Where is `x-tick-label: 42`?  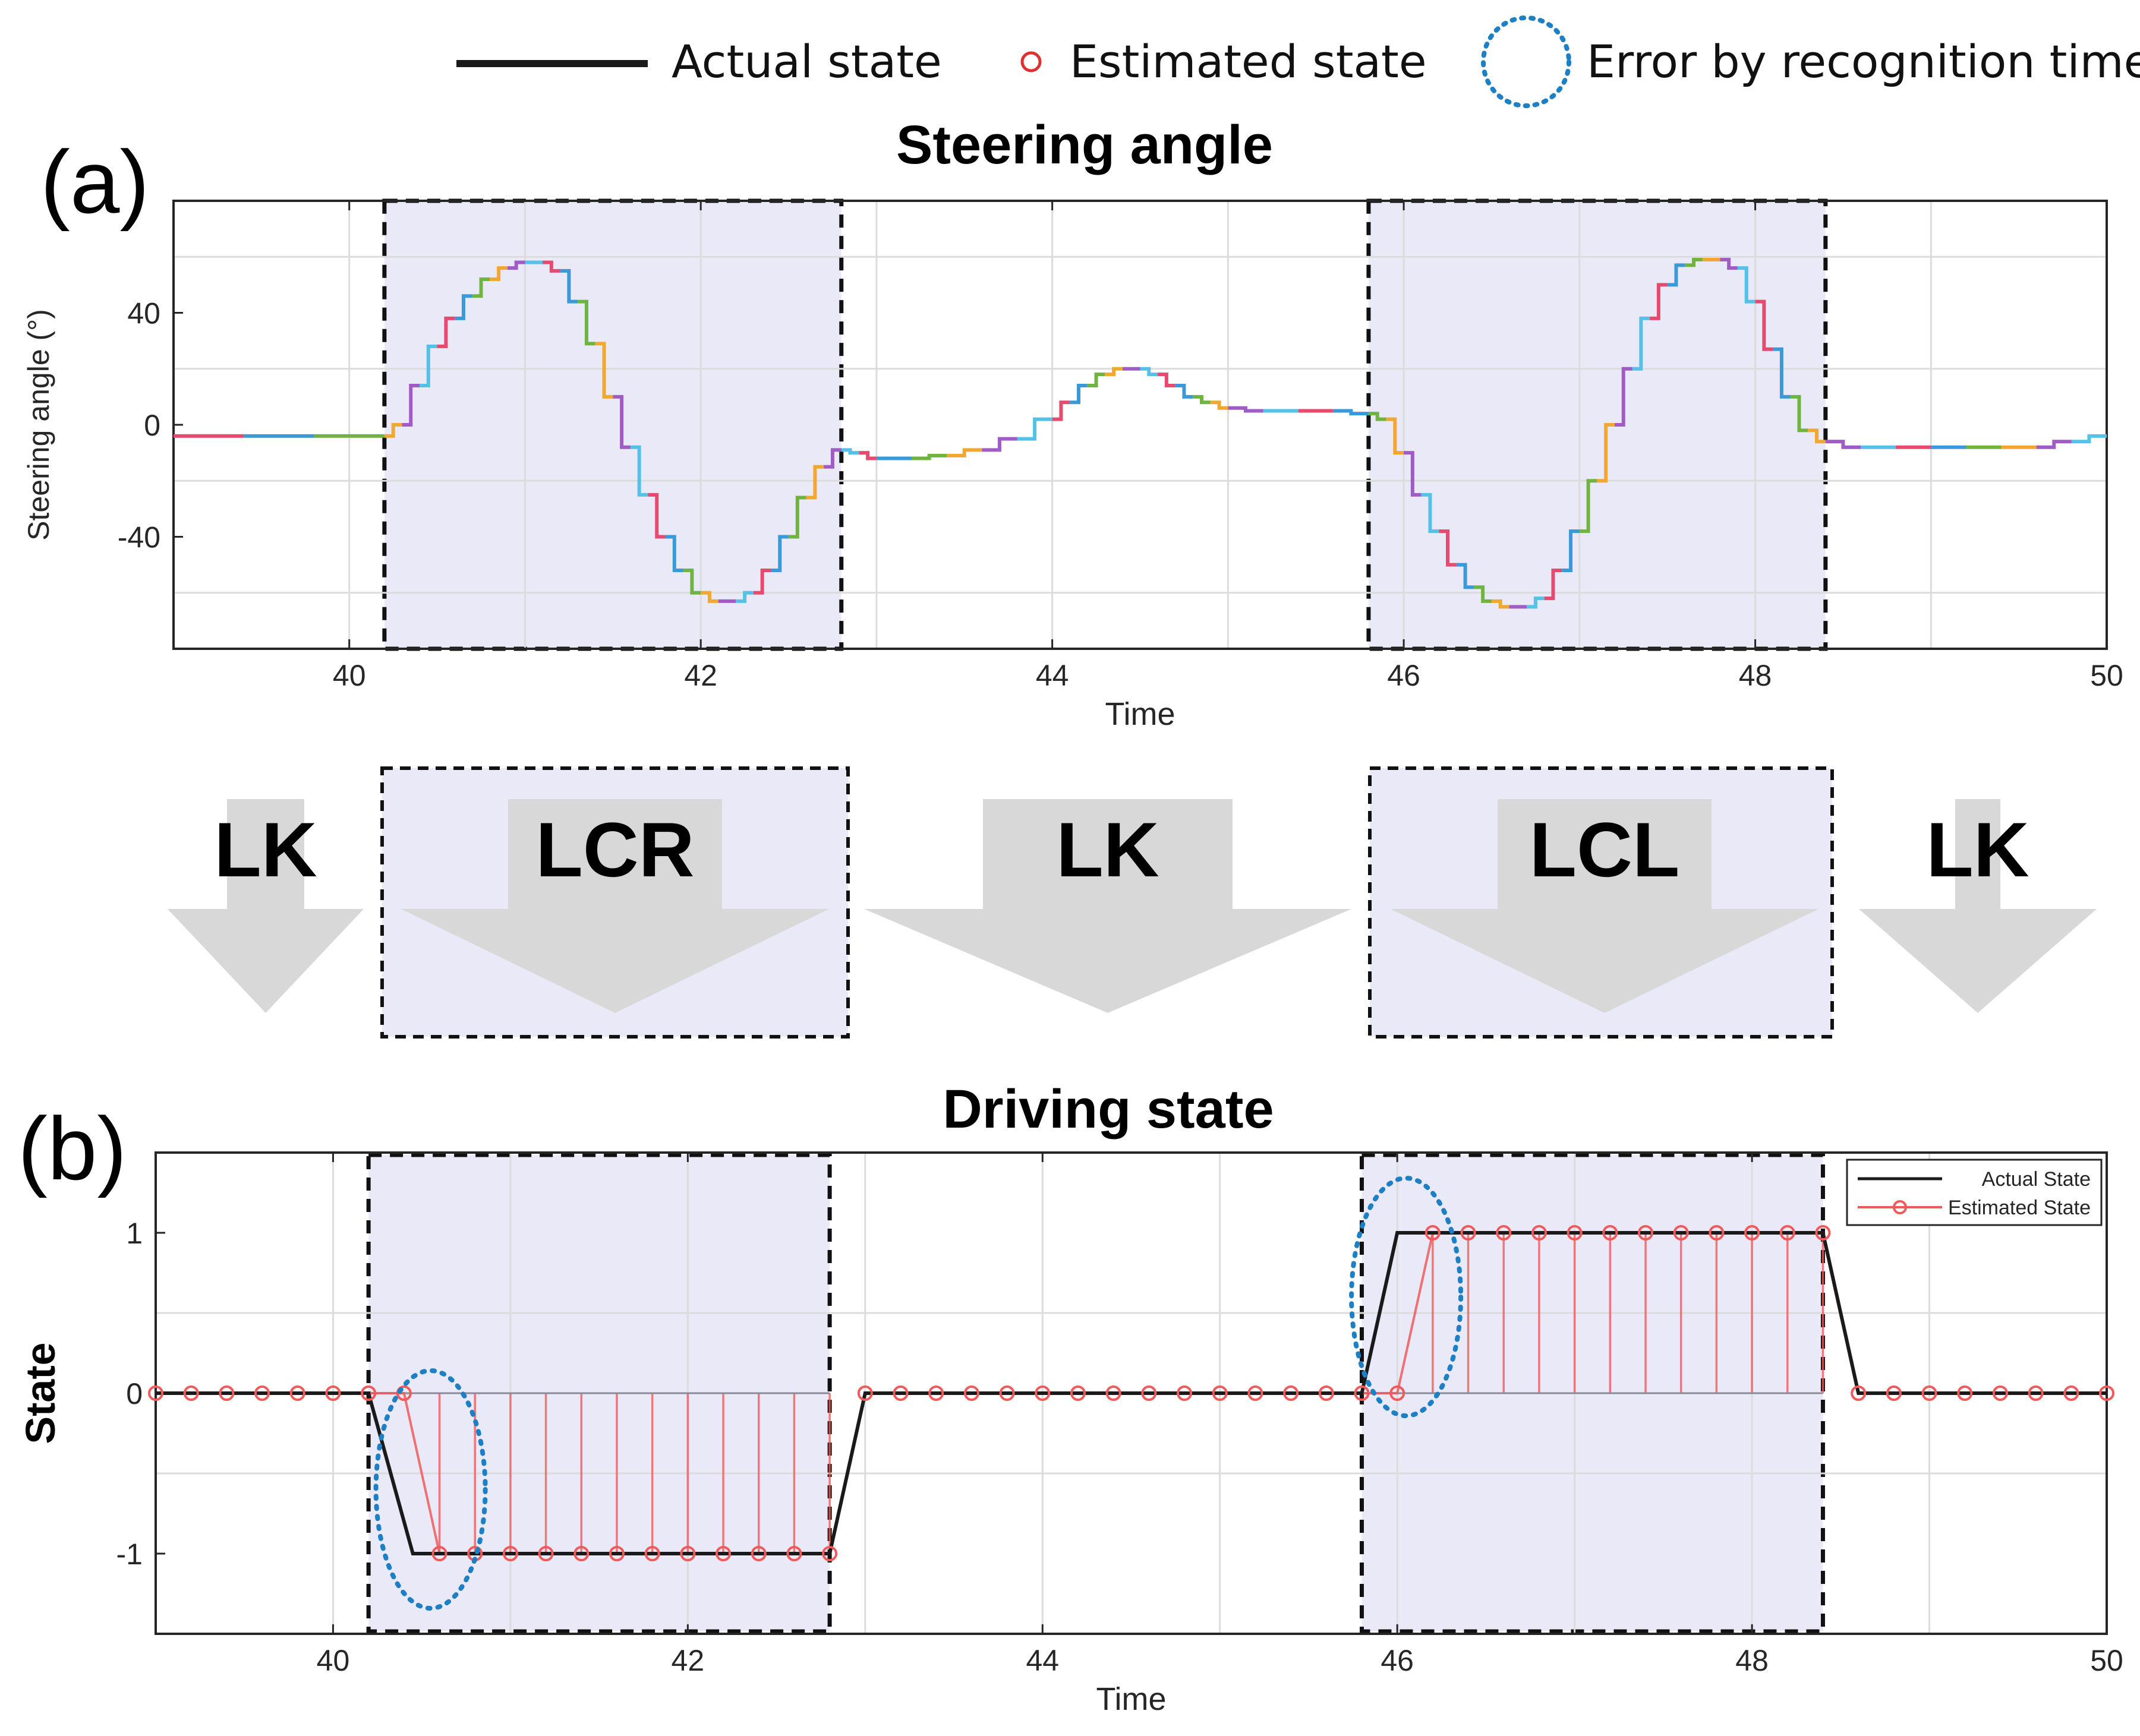 x-tick-label: 42 is located at coordinates (701, 675).